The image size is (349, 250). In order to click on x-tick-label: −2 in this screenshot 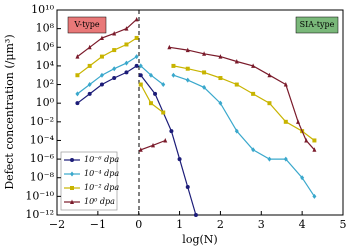, I will do `click(57, 224)`.